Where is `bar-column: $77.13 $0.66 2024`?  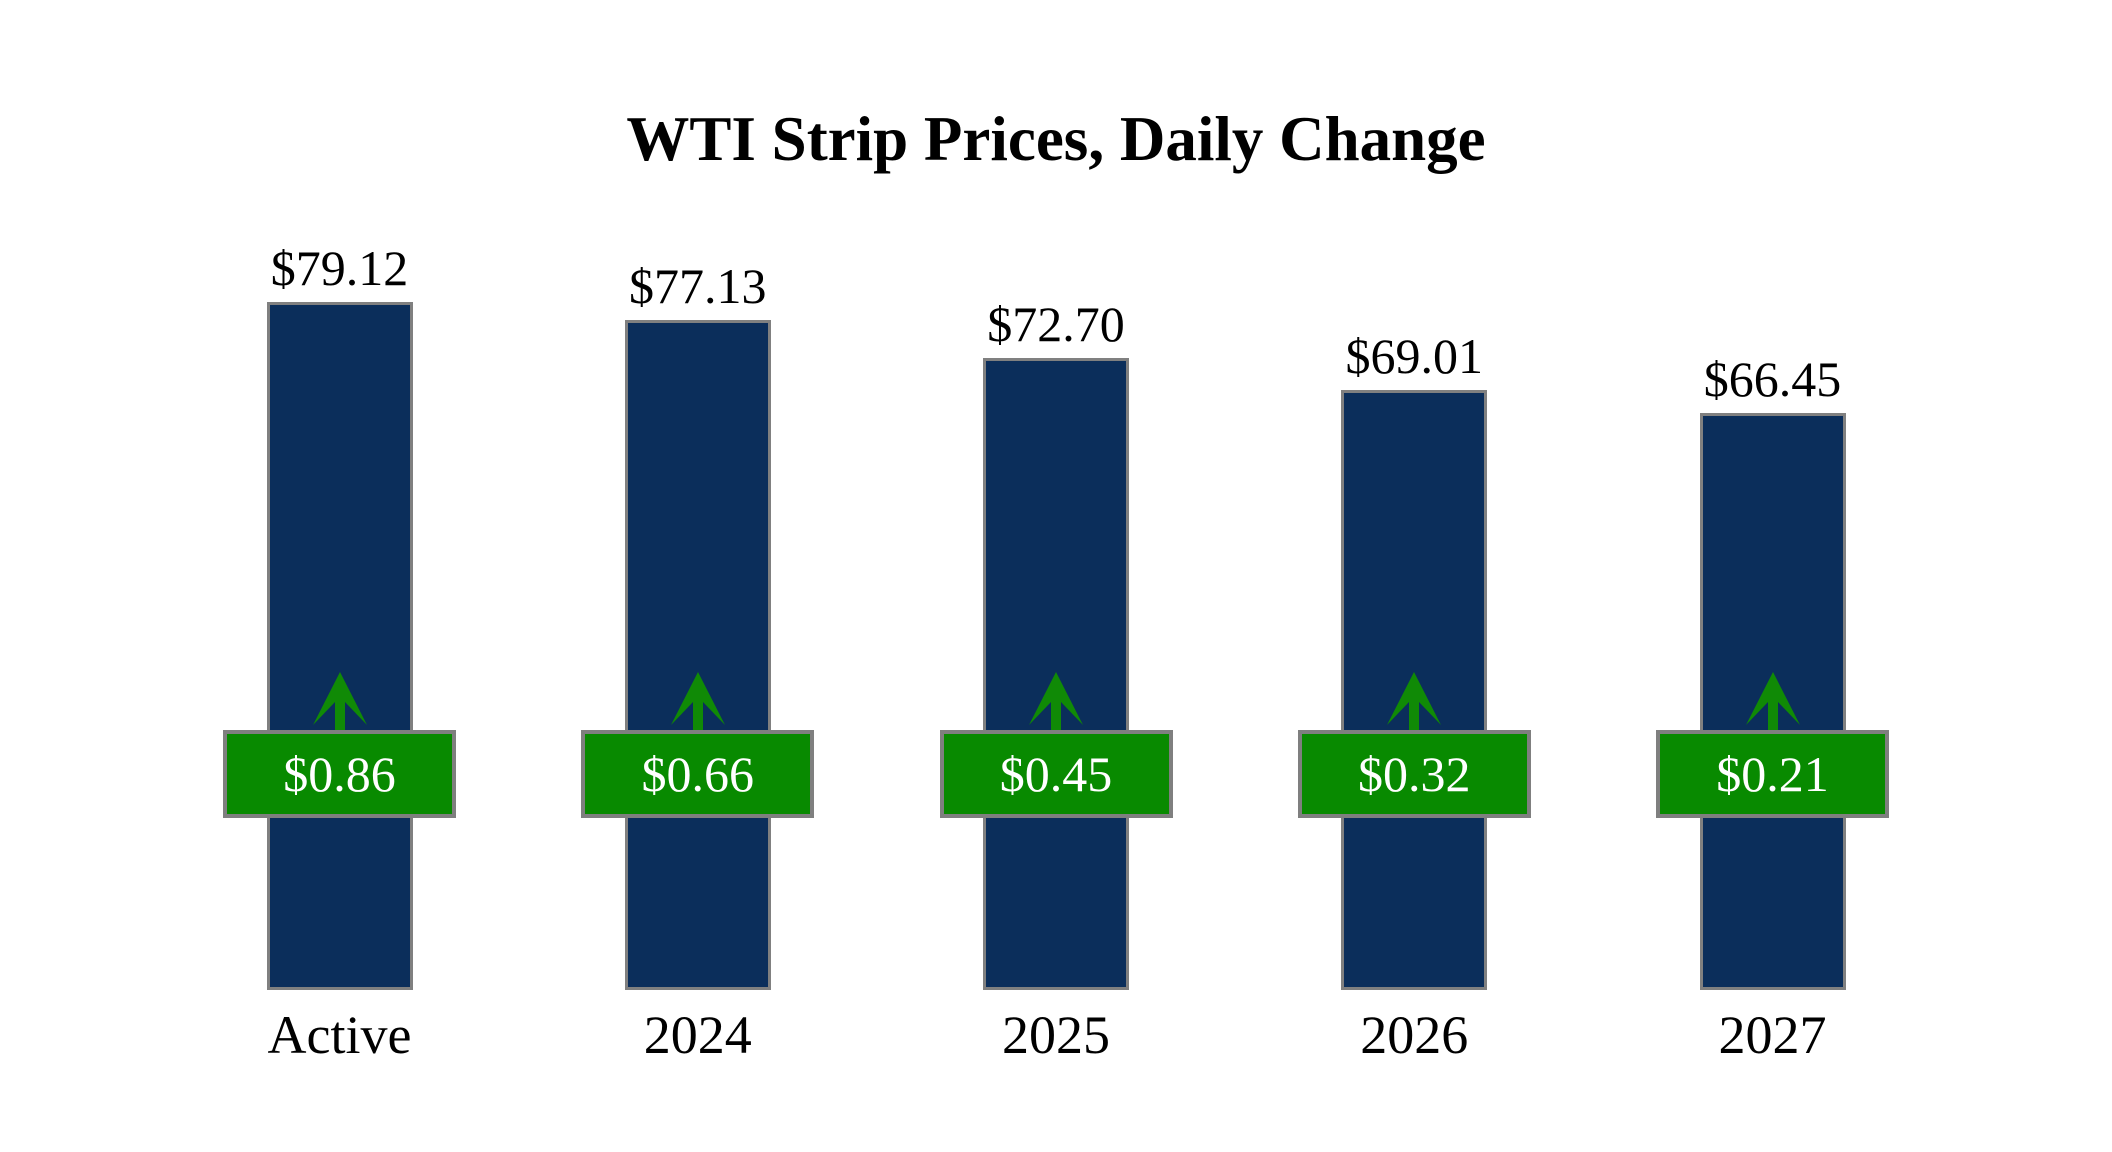 bar-column: $77.13 $0.66 2024 is located at coordinates (698, 661).